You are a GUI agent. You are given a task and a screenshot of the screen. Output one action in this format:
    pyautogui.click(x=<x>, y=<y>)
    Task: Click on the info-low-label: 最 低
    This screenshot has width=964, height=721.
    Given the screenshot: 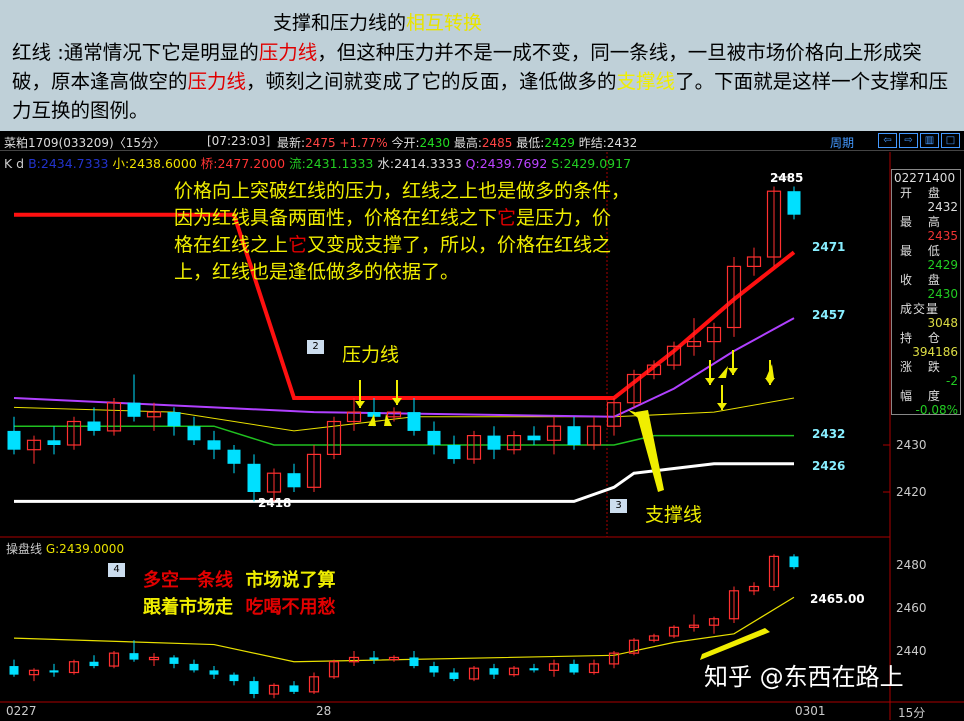 What is the action you would take?
    pyautogui.click(x=923, y=250)
    